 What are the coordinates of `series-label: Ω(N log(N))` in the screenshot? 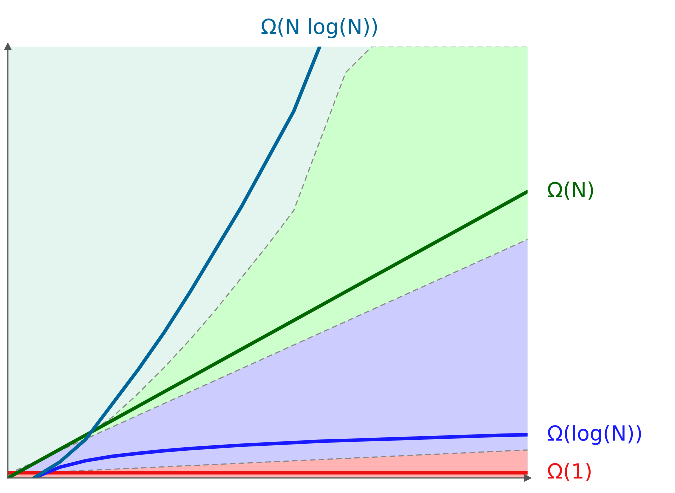 It's located at (320, 28).